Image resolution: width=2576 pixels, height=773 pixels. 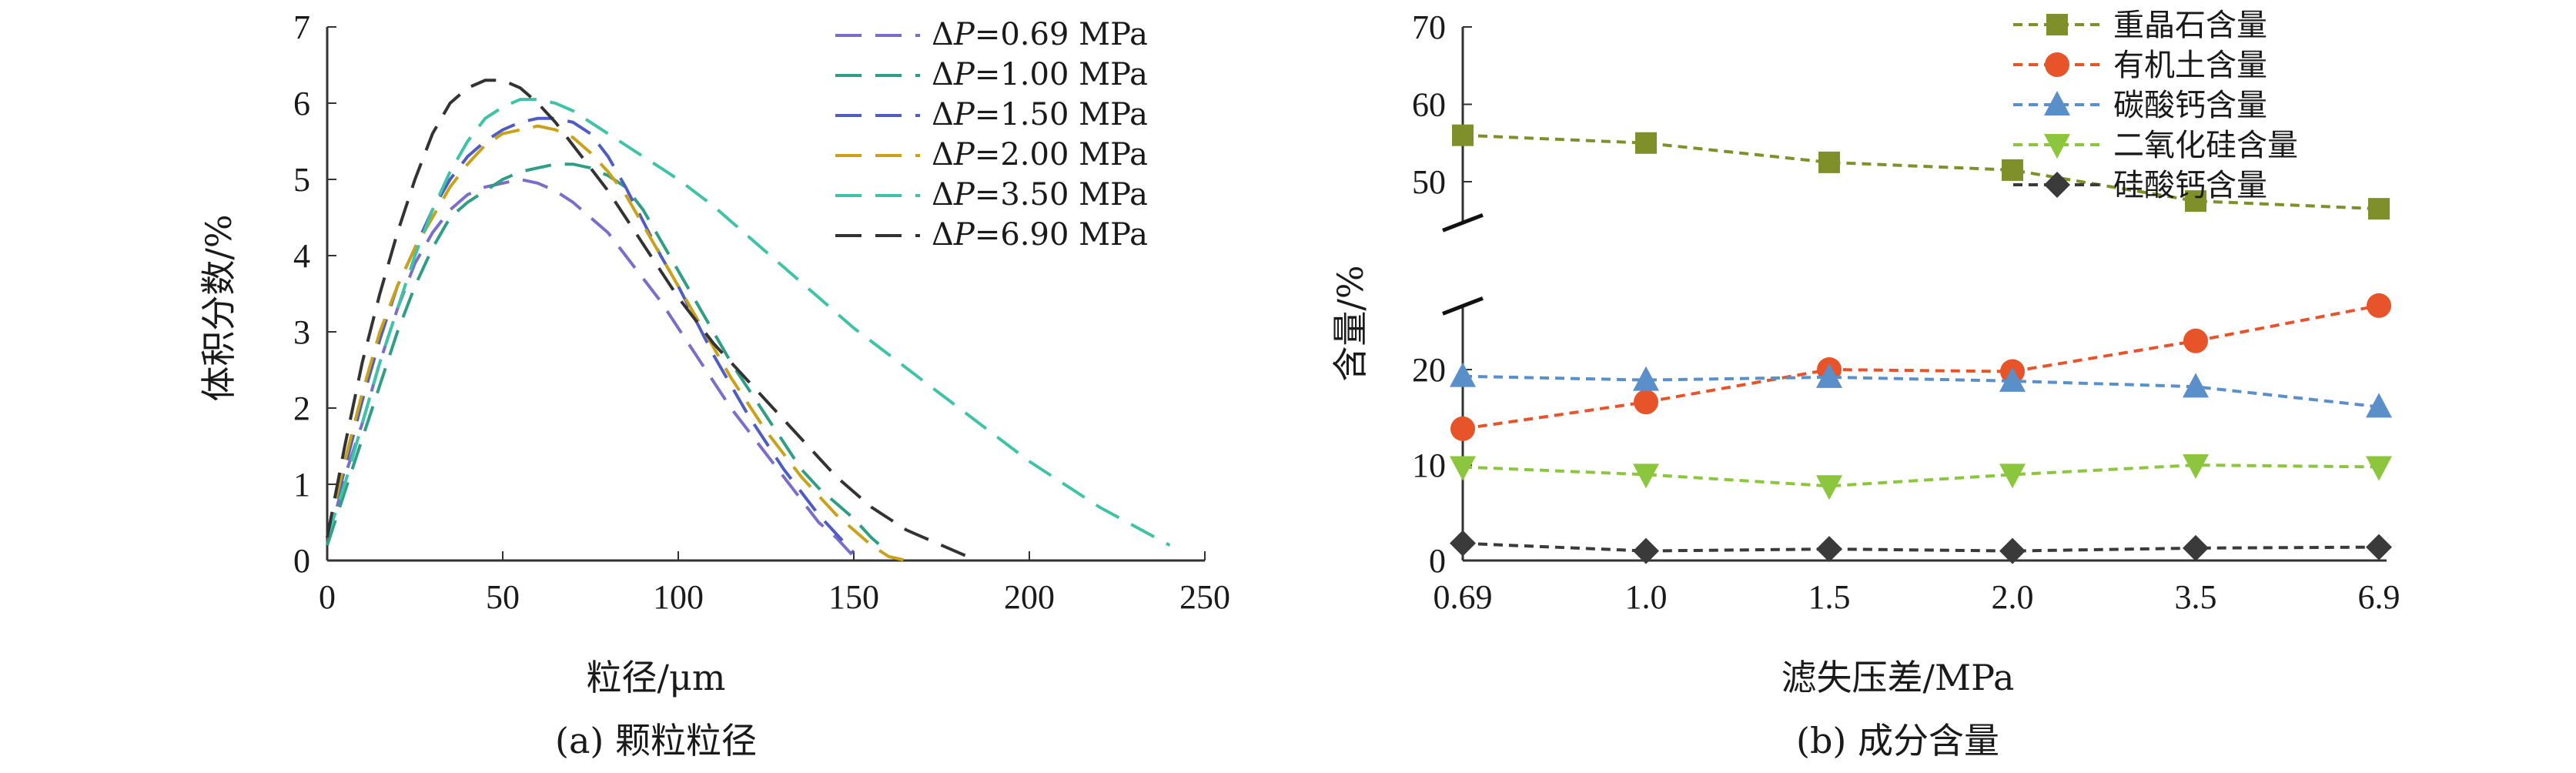 What do you see at coordinates (656, 677) in the screenshot?
I see `chart-a-xlabel: 粒径/μm` at bounding box center [656, 677].